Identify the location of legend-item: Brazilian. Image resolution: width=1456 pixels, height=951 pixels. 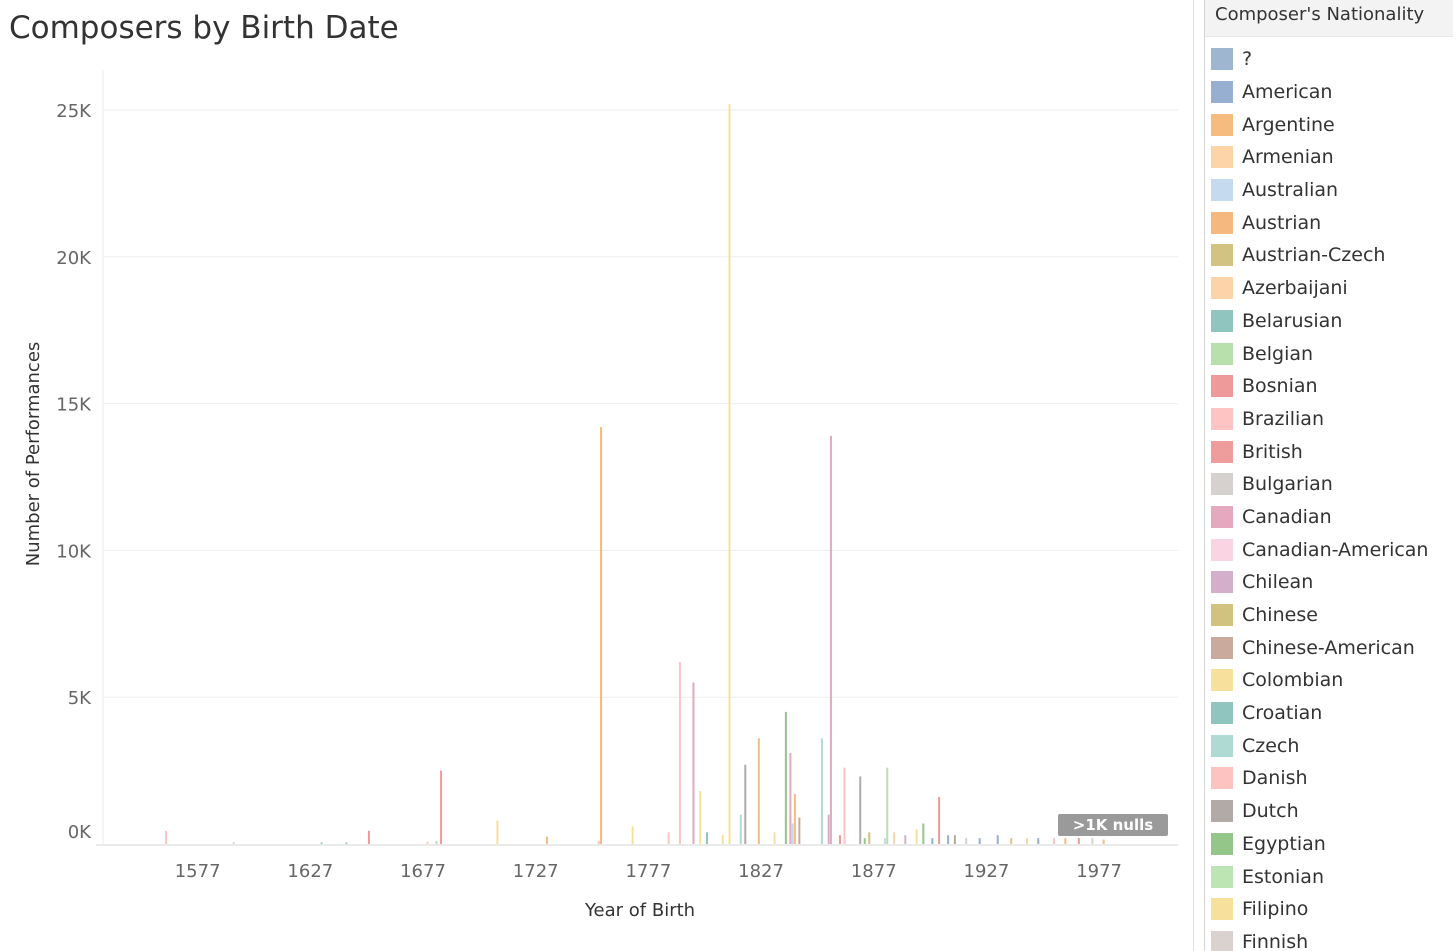
(1329, 419).